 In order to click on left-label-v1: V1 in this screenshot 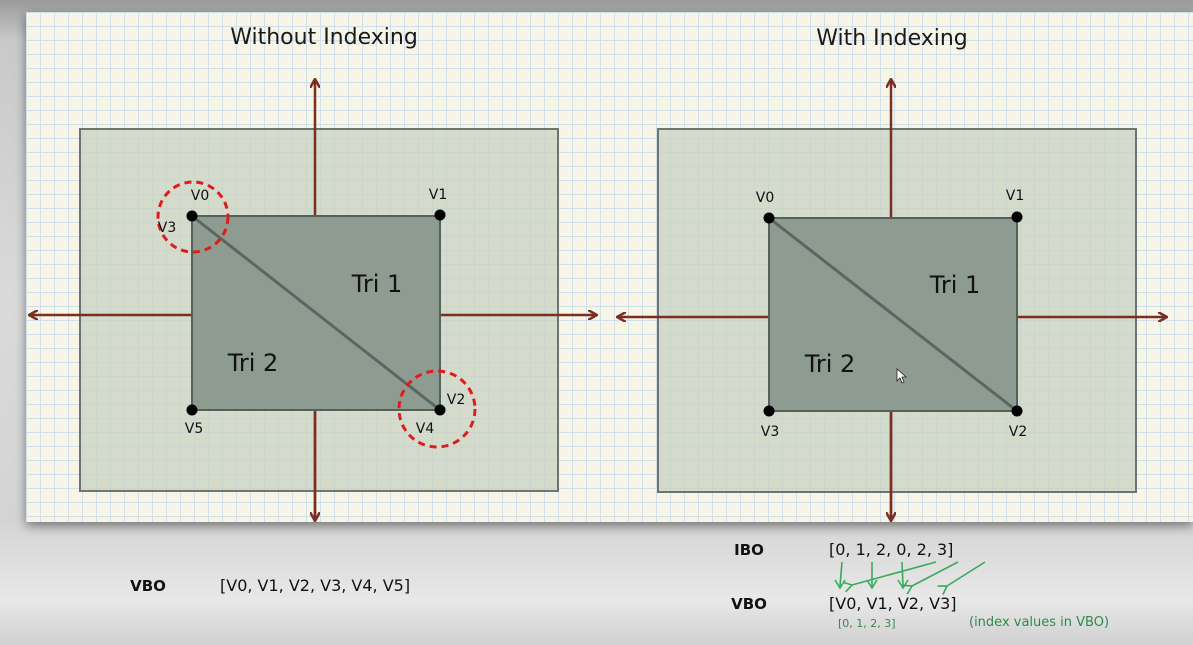, I will do `click(438, 195)`.